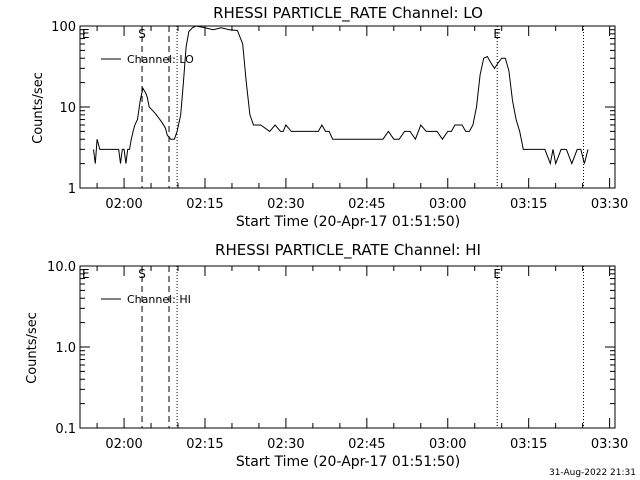 The image size is (640, 480). I want to click on x-axis-label-hi: Start Time (20-Apr-17 01:51:50), so click(348, 462).